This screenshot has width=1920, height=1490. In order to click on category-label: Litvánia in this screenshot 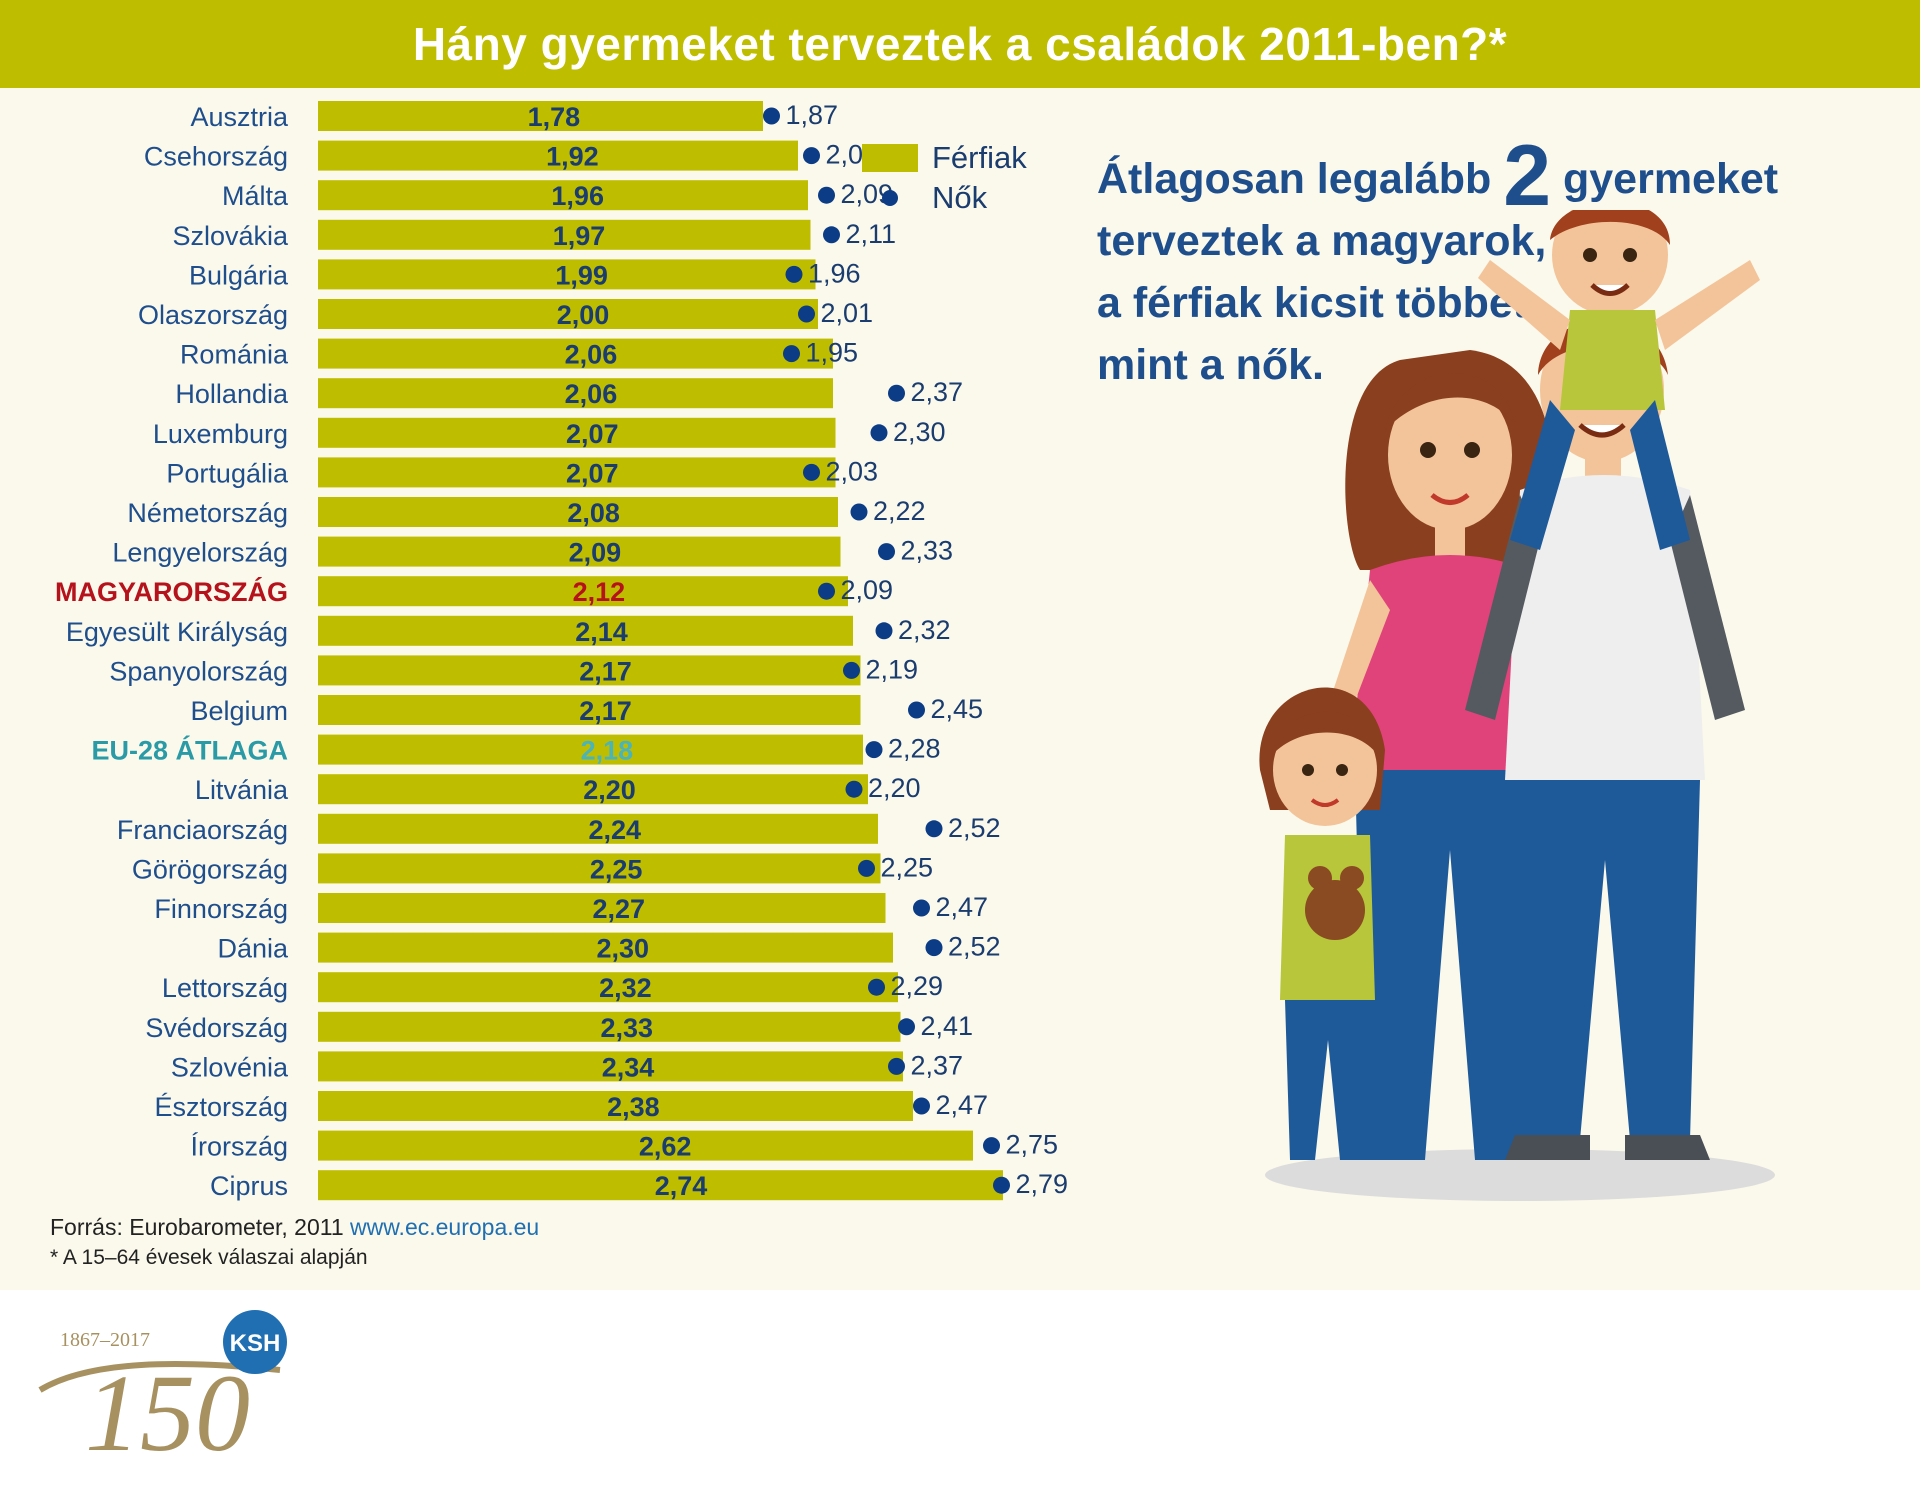, I will do `click(242, 790)`.